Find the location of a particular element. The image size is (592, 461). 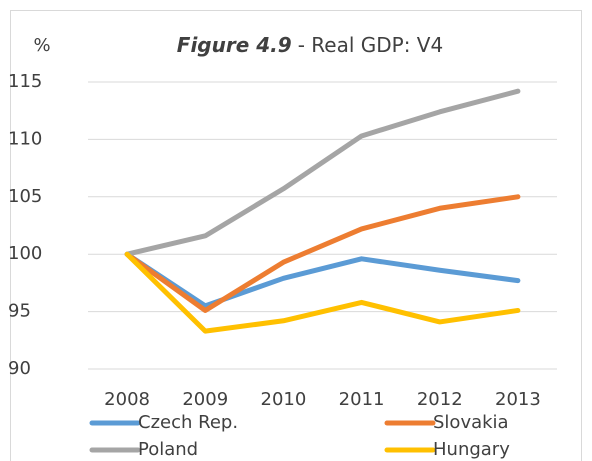

x-tick-label: 2008 is located at coordinates (127, 399).